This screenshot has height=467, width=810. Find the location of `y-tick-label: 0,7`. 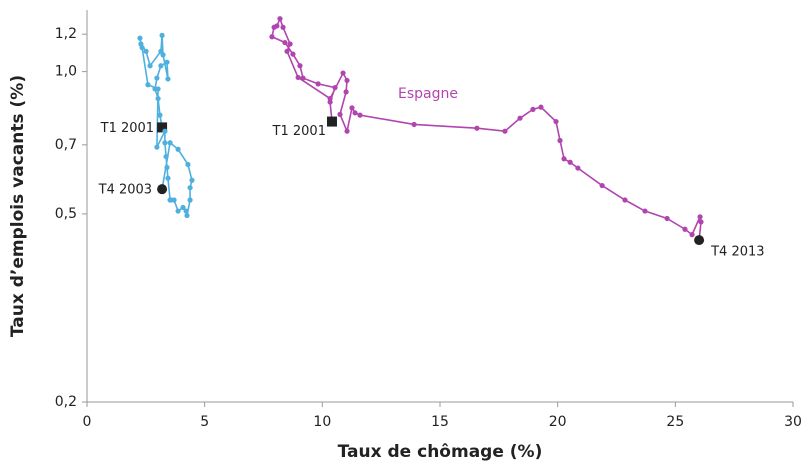

y-tick-label: 0,7 is located at coordinates (66, 145).